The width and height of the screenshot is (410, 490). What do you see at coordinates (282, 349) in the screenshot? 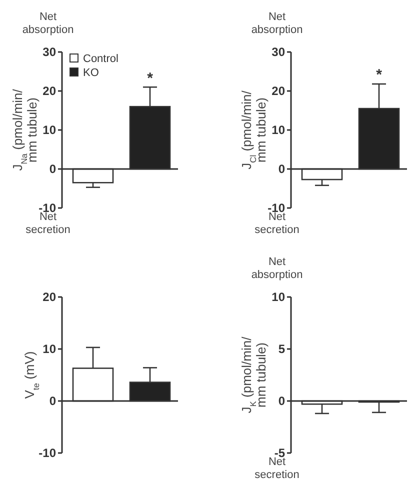
I see `y-tick-label: 5` at bounding box center [282, 349].